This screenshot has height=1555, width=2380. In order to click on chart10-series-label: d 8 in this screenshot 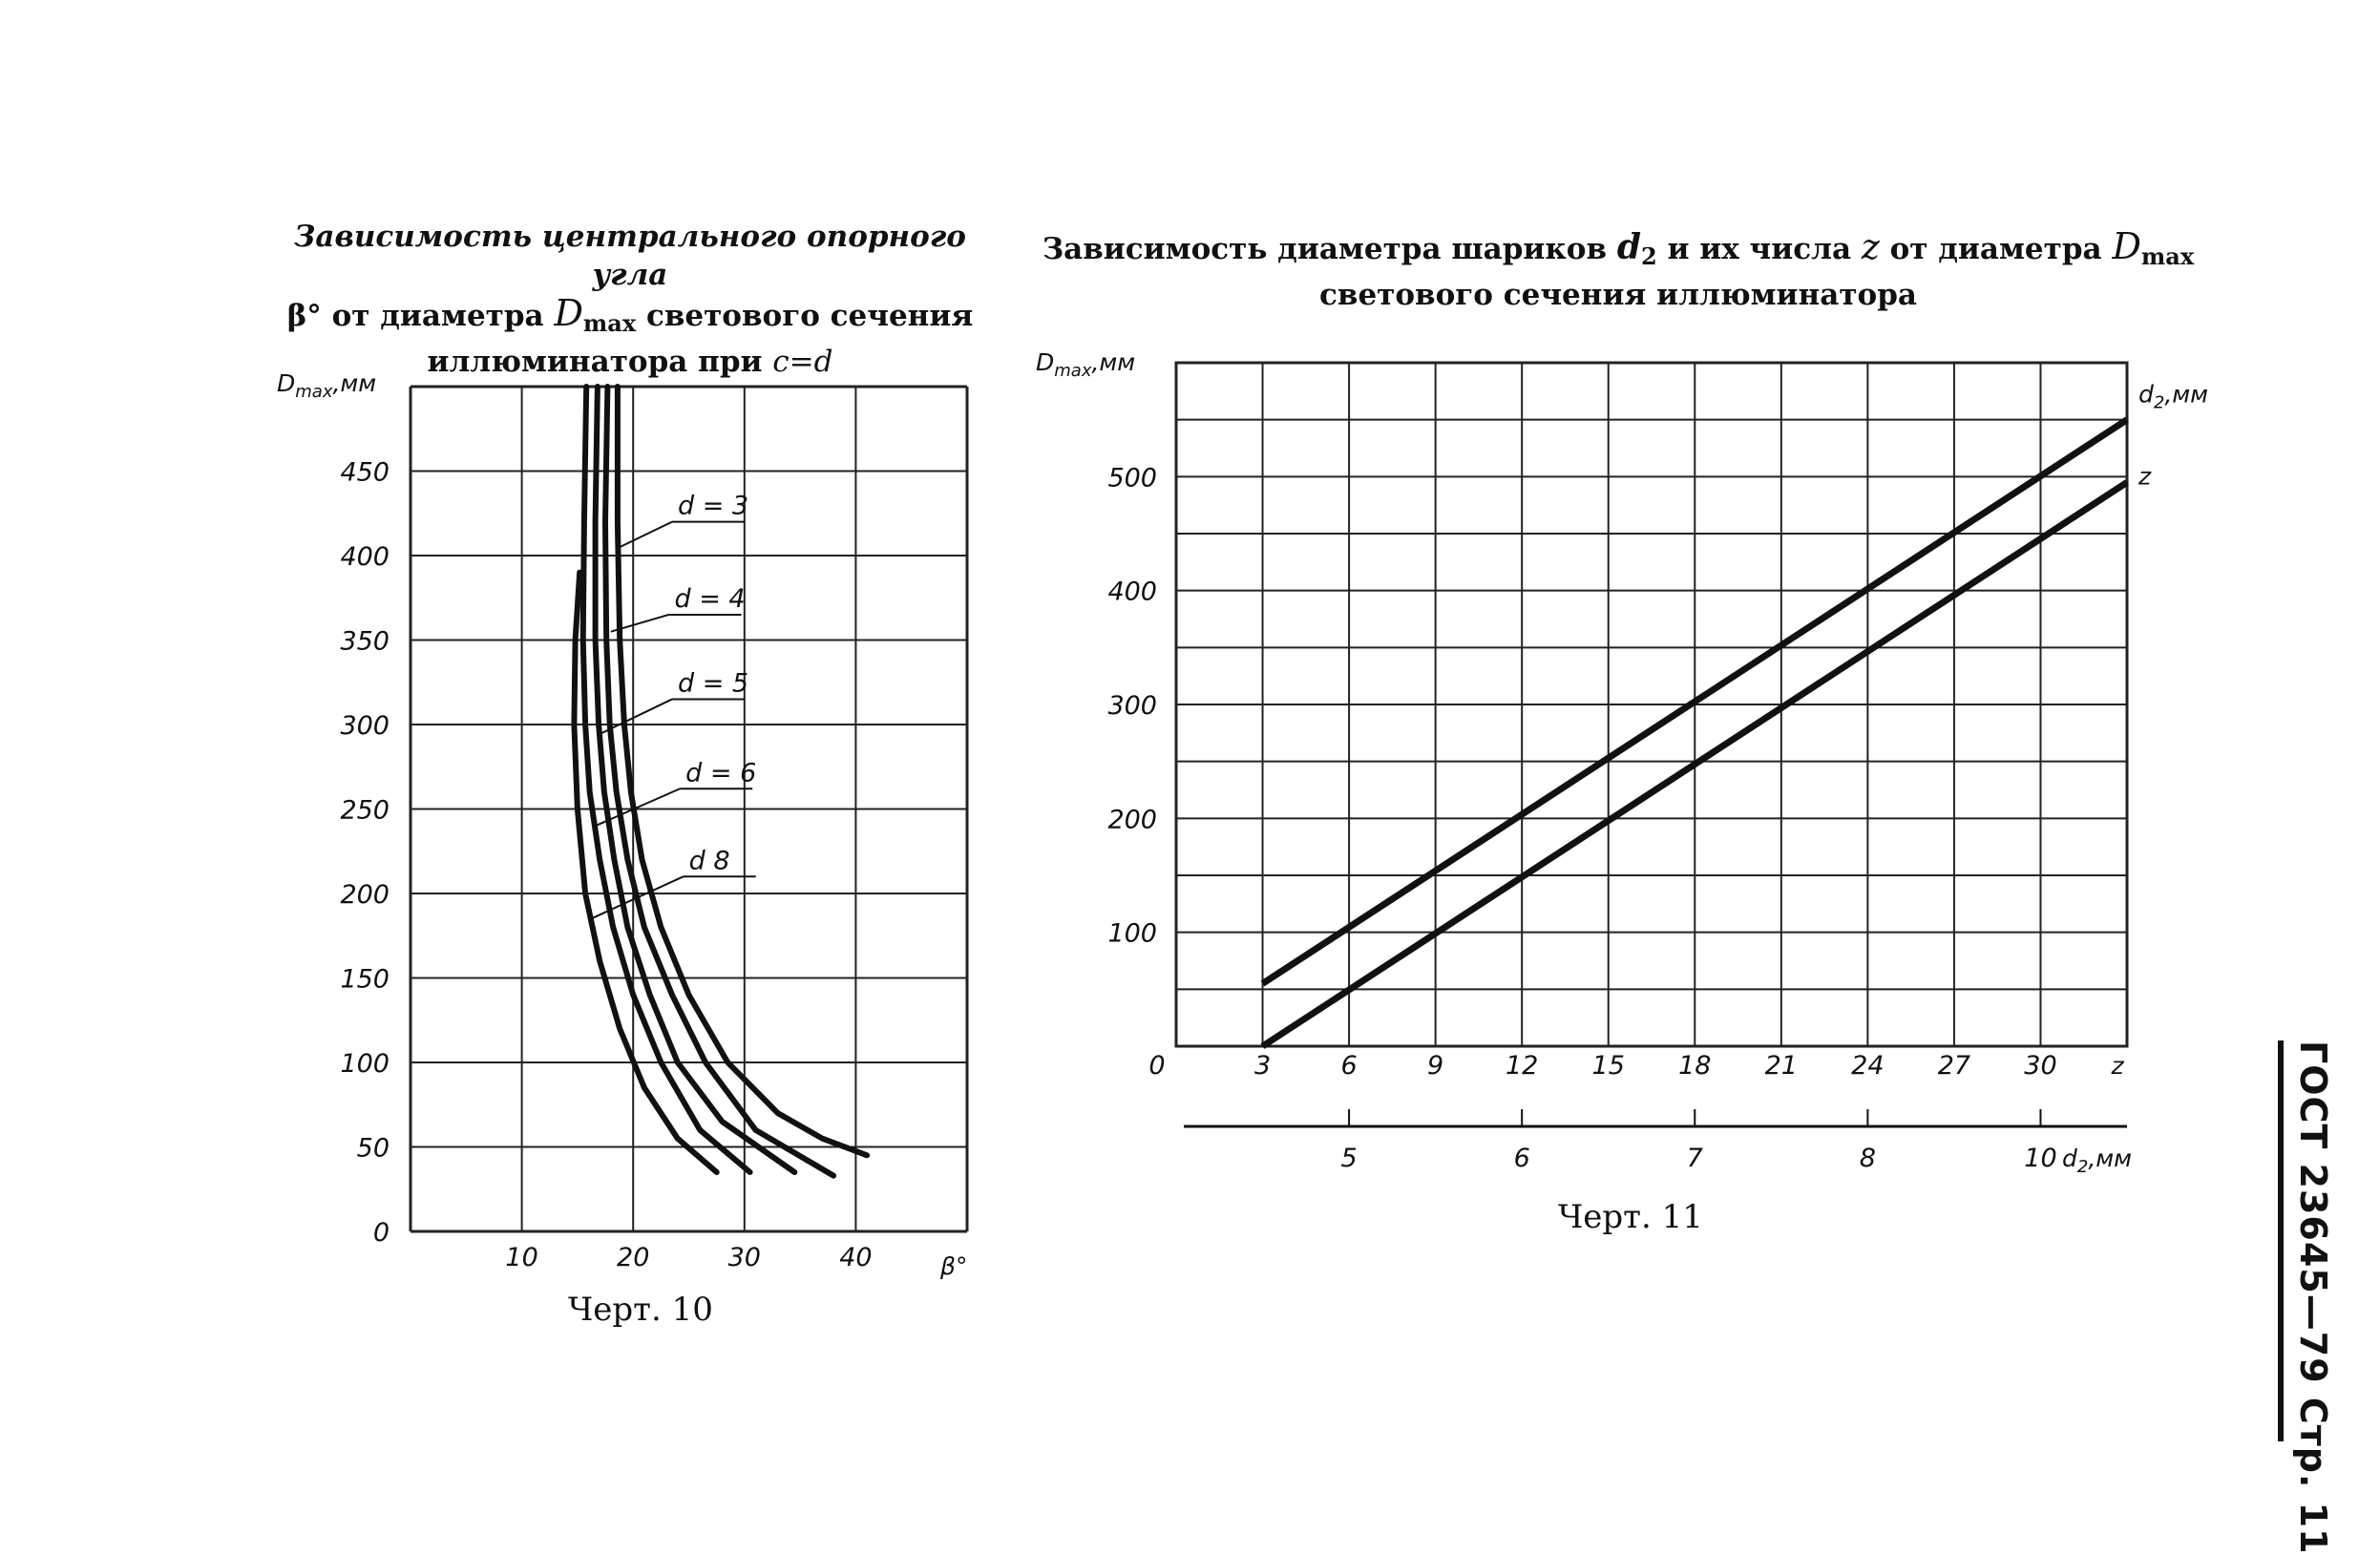, I will do `click(710, 860)`.